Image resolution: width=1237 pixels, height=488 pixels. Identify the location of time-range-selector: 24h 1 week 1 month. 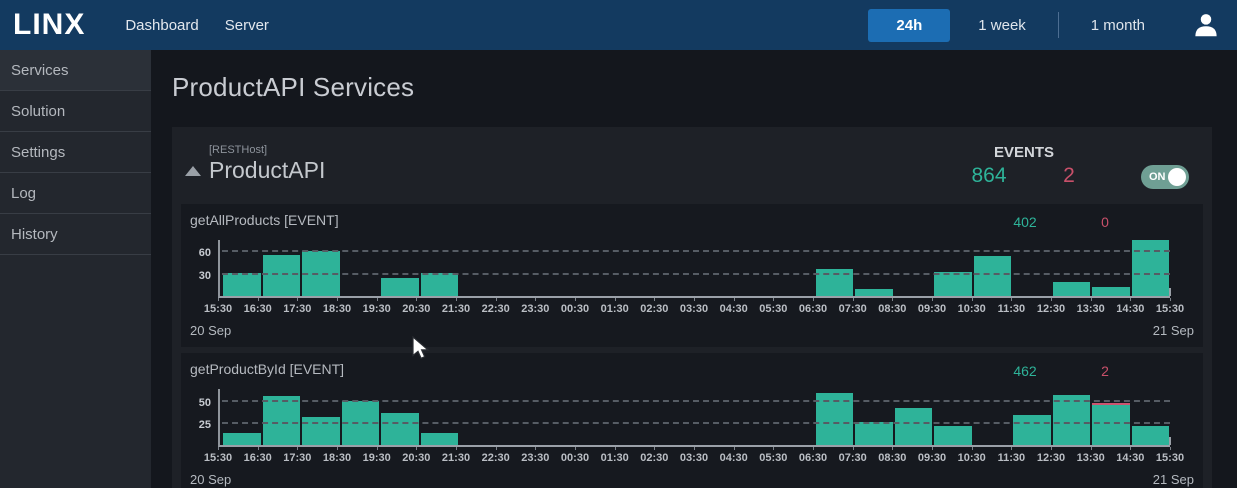
(1016, 25).